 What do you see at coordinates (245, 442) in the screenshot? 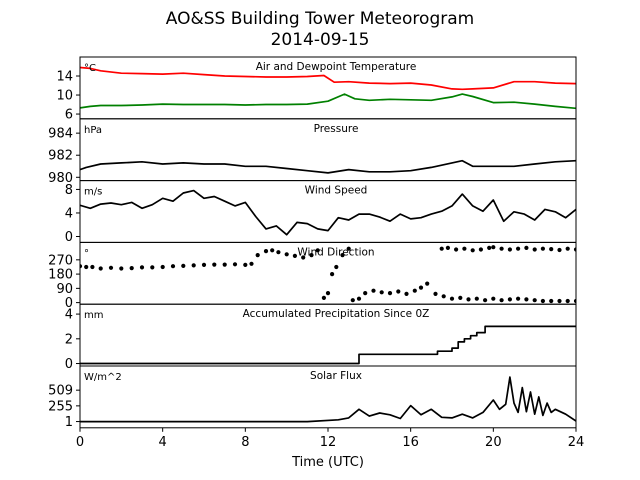
I see `x-tick-label: 8` at bounding box center [245, 442].